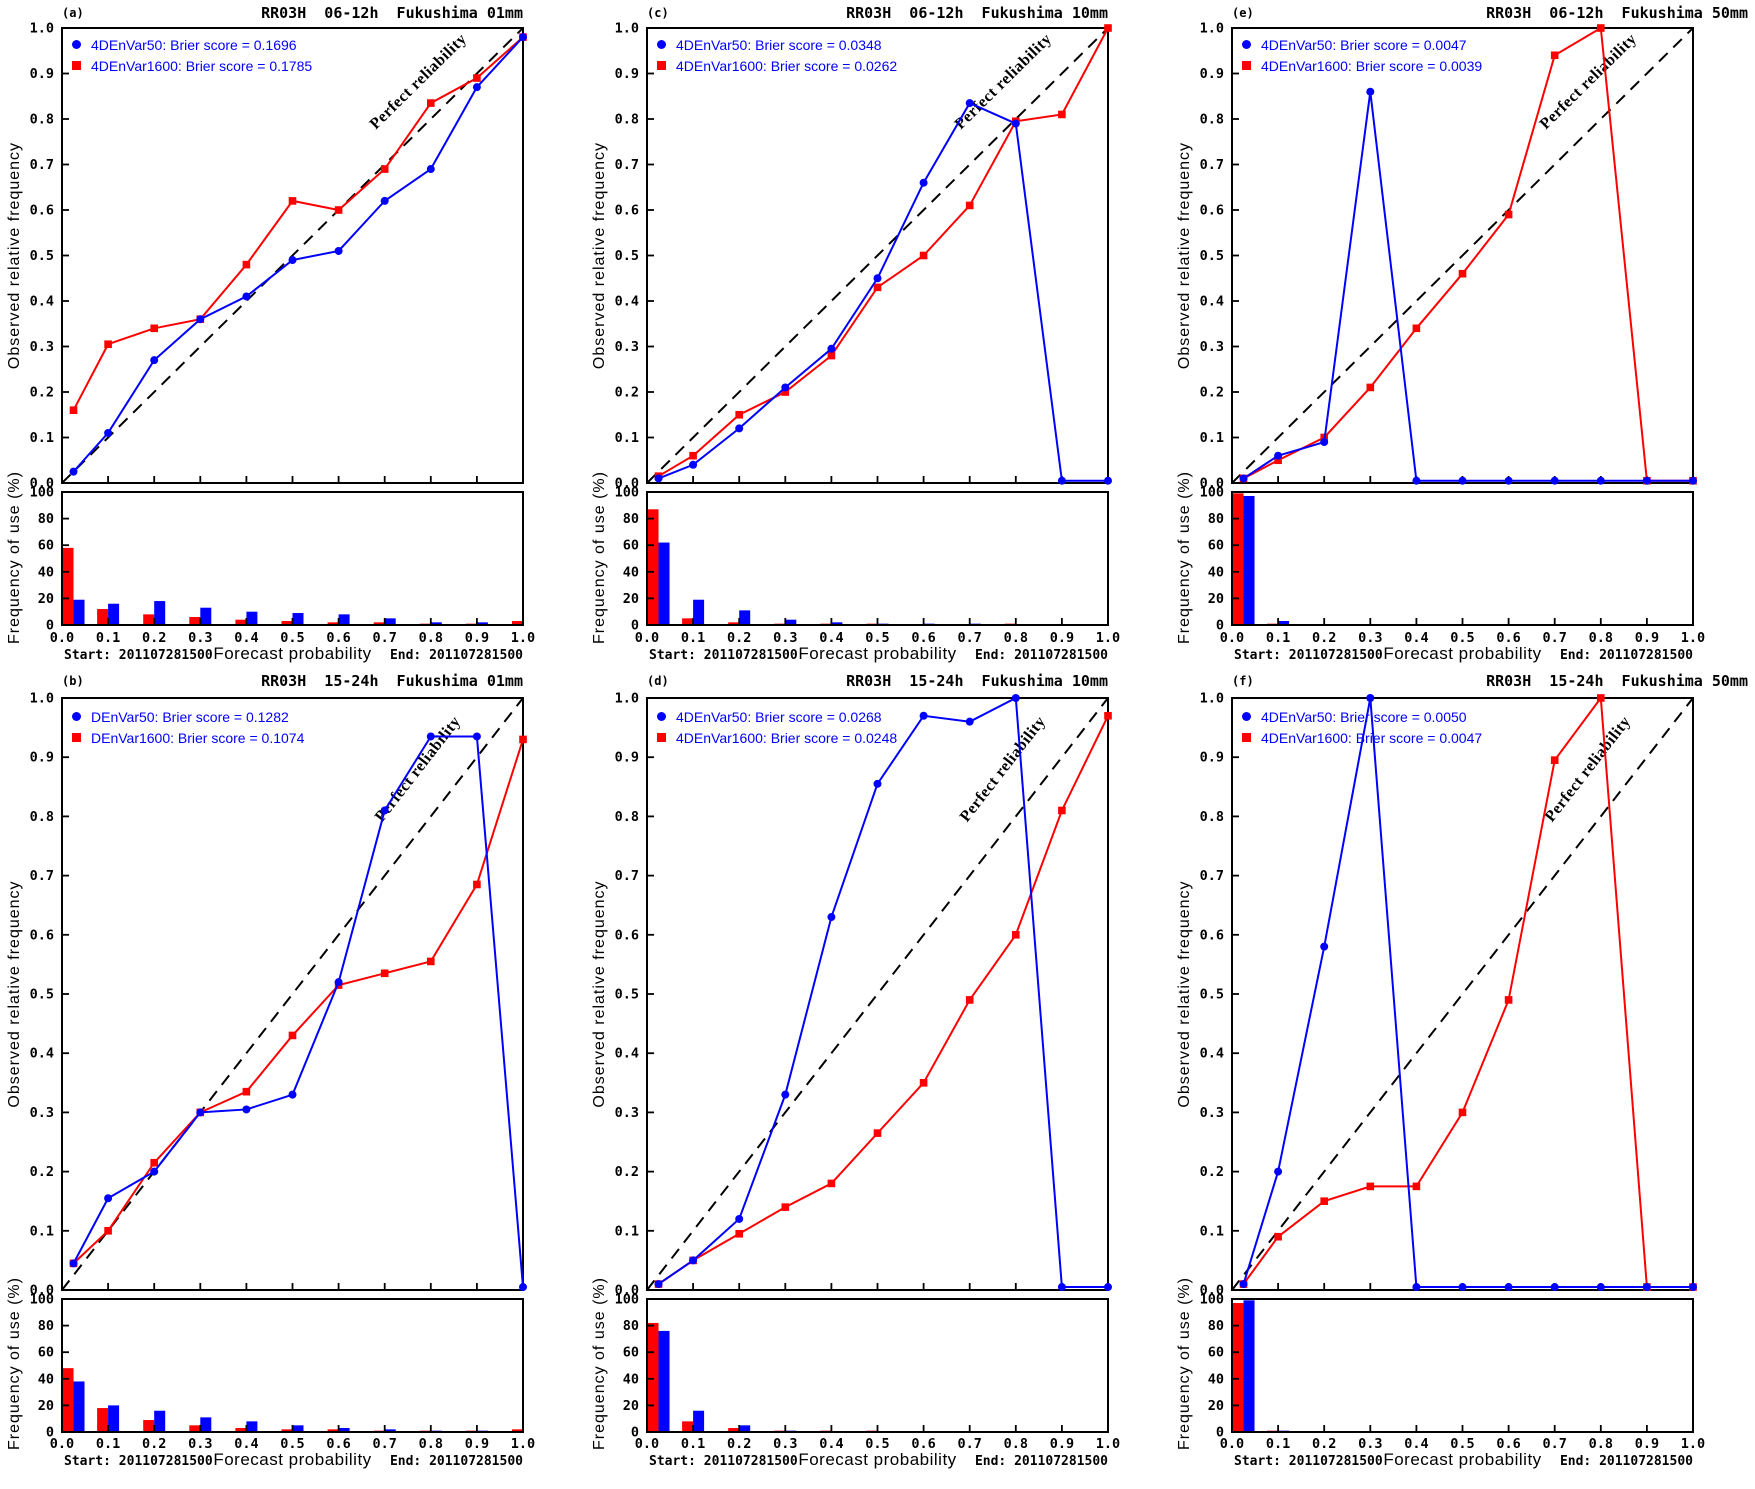 Image resolution: width=1755 pixels, height=1489 pixels. What do you see at coordinates (627, 935) in the screenshot?
I see `svg-text: 0.6` at bounding box center [627, 935].